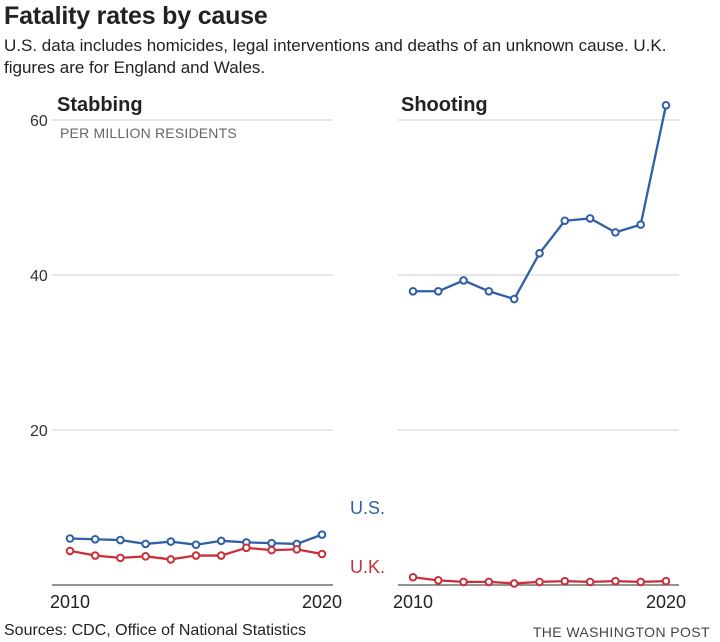  I want to click on y-axis-unit-label: PER MILLION RESIDENTS, so click(148, 133).